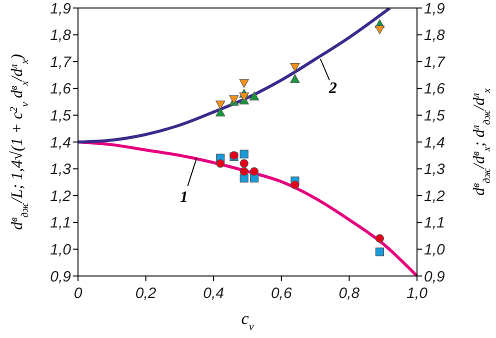 The image size is (496, 338). I want to click on y-tick-label: 1,4, so click(60, 143).